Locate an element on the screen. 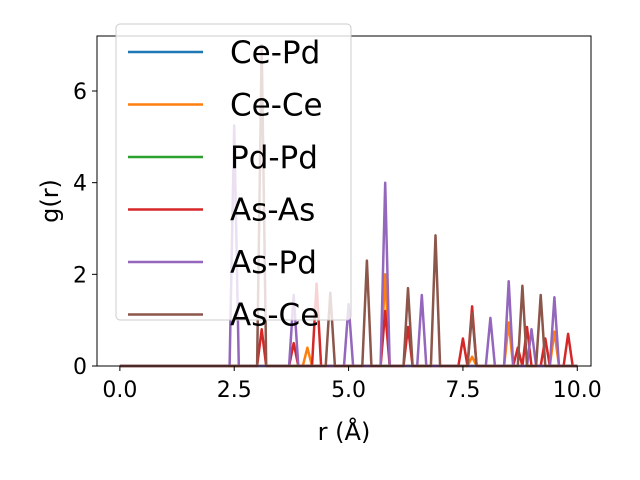 Image resolution: width=640 pixels, height=480 pixels. legend-label: As-Pd is located at coordinates (273, 263).